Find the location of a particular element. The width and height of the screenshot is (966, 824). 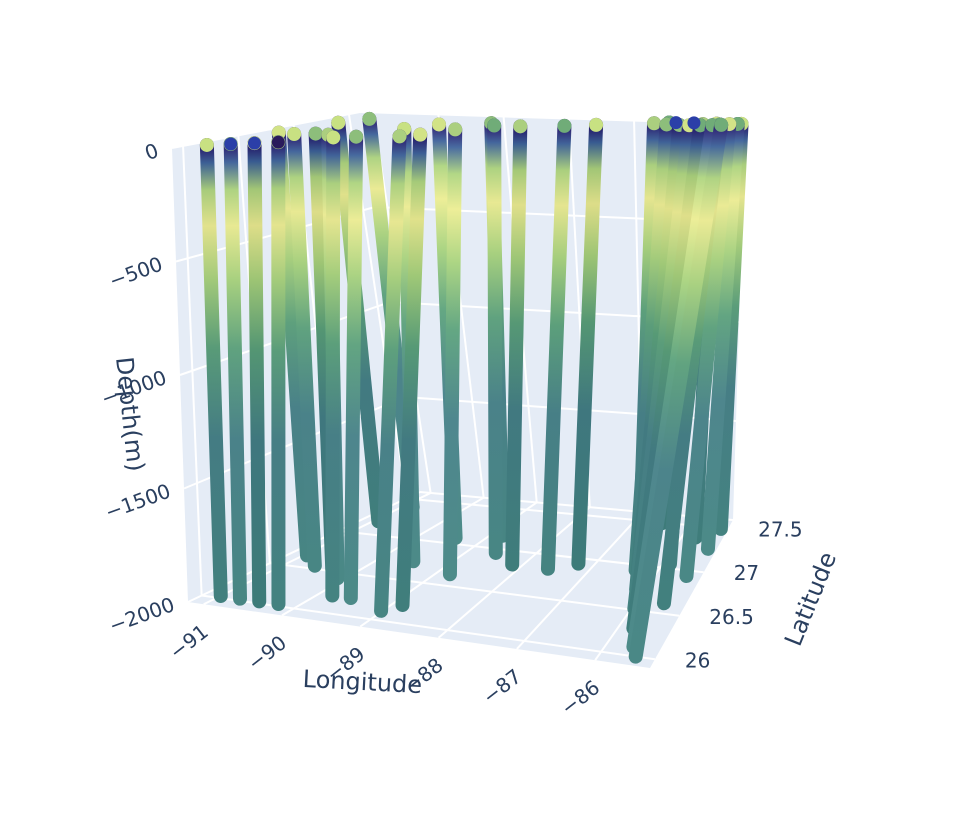

floor is located at coordinates (460, 580).